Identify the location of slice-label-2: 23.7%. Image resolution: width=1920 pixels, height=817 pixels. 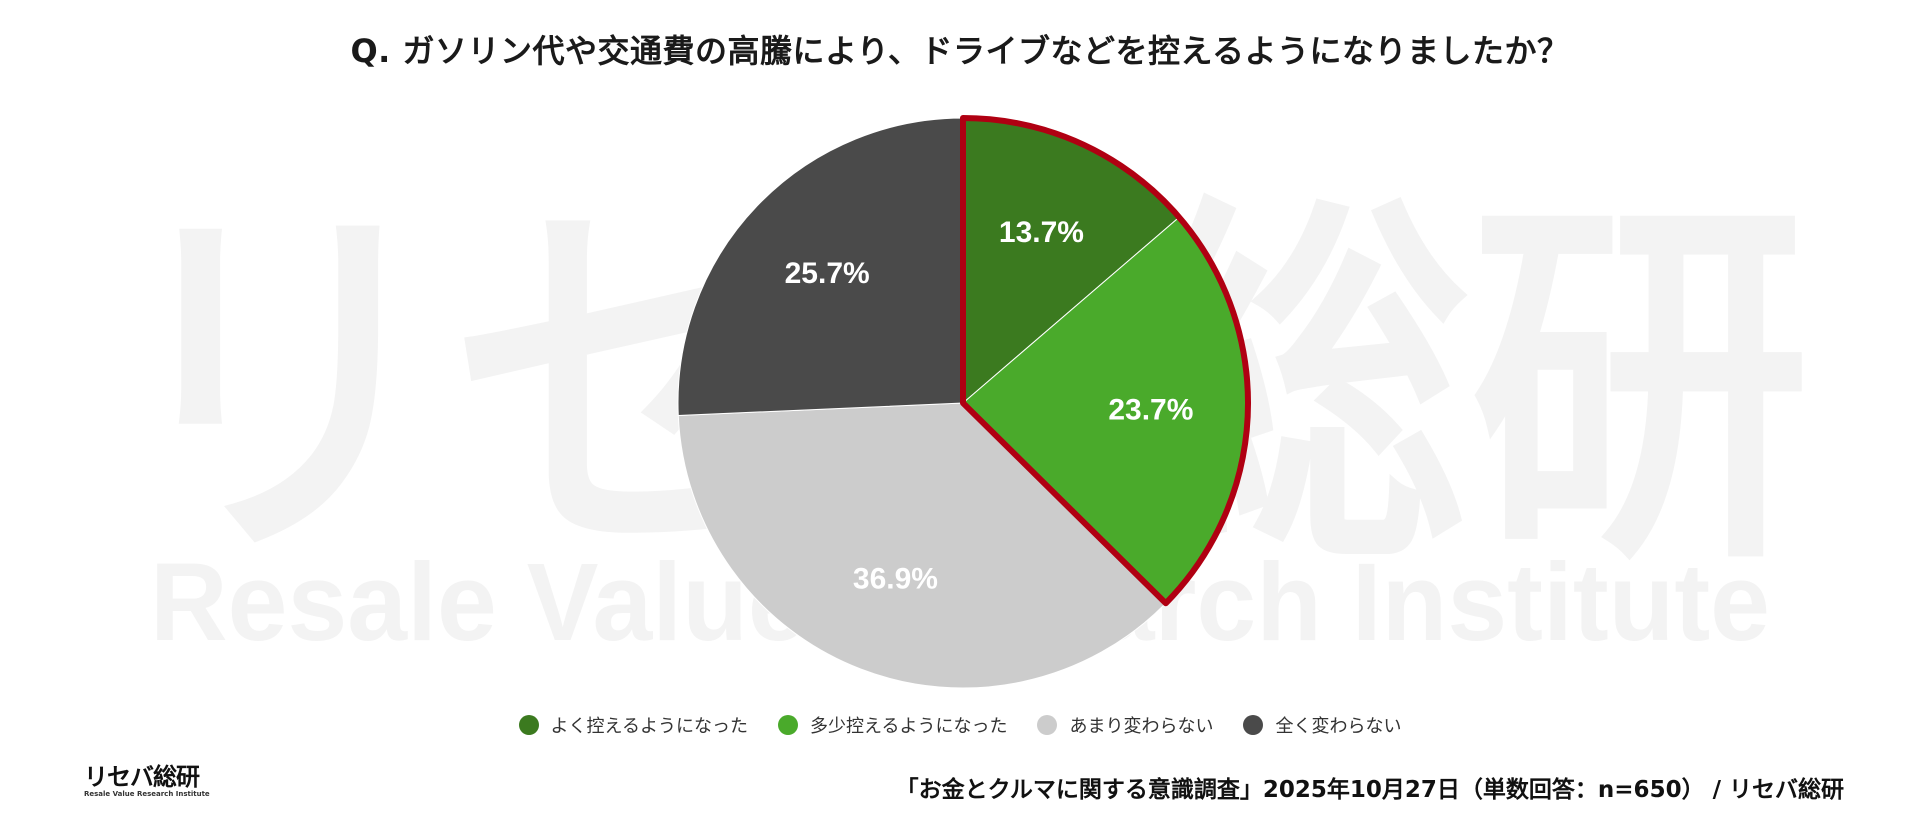
(1150, 409).